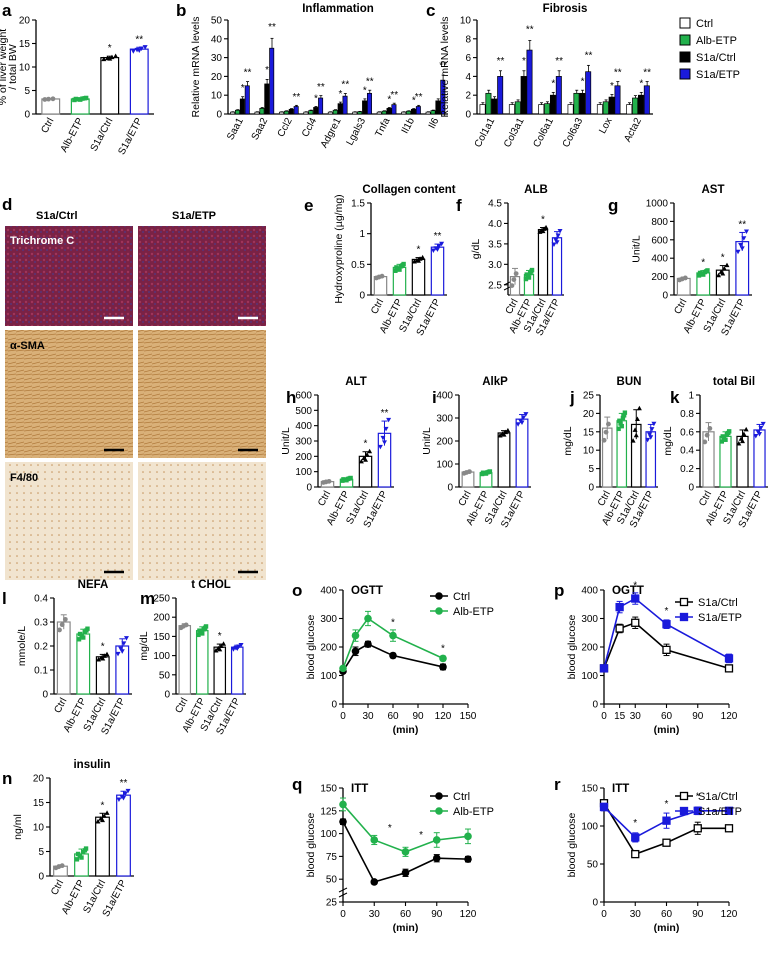 Image resolution: width=777 pixels, height=961 pixels. What do you see at coordinates (572, 844) in the screenshot?
I see `y-axis-label: blood glucose` at bounding box center [572, 844].